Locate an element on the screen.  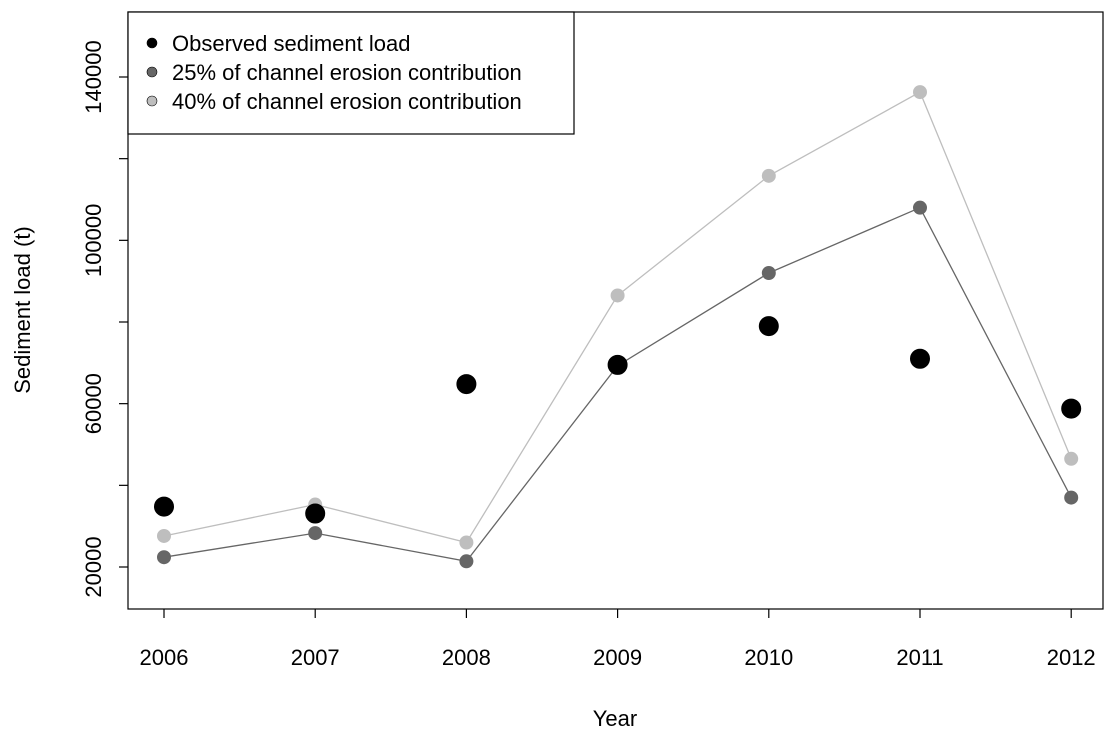
legend-label: Observed sediment load is located at coordinates (291, 43).